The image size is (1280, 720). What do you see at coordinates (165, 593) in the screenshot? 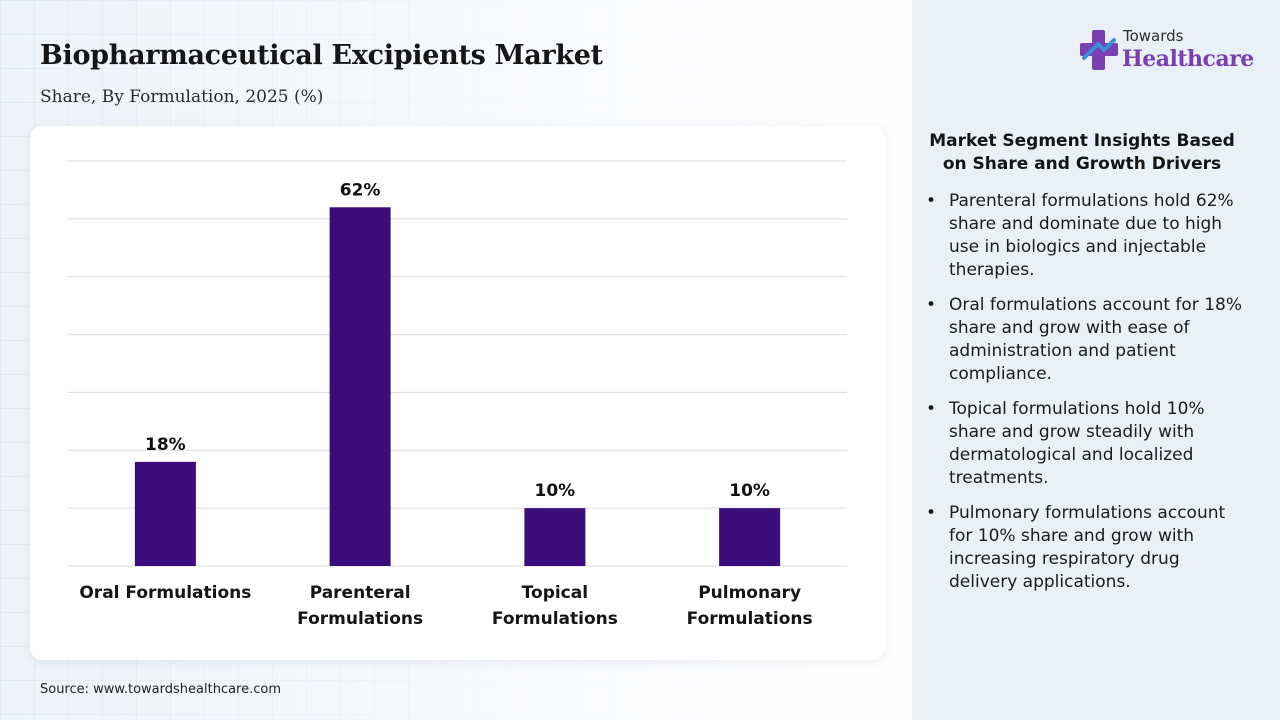
I see `category-label: Oral Formulations` at bounding box center [165, 593].